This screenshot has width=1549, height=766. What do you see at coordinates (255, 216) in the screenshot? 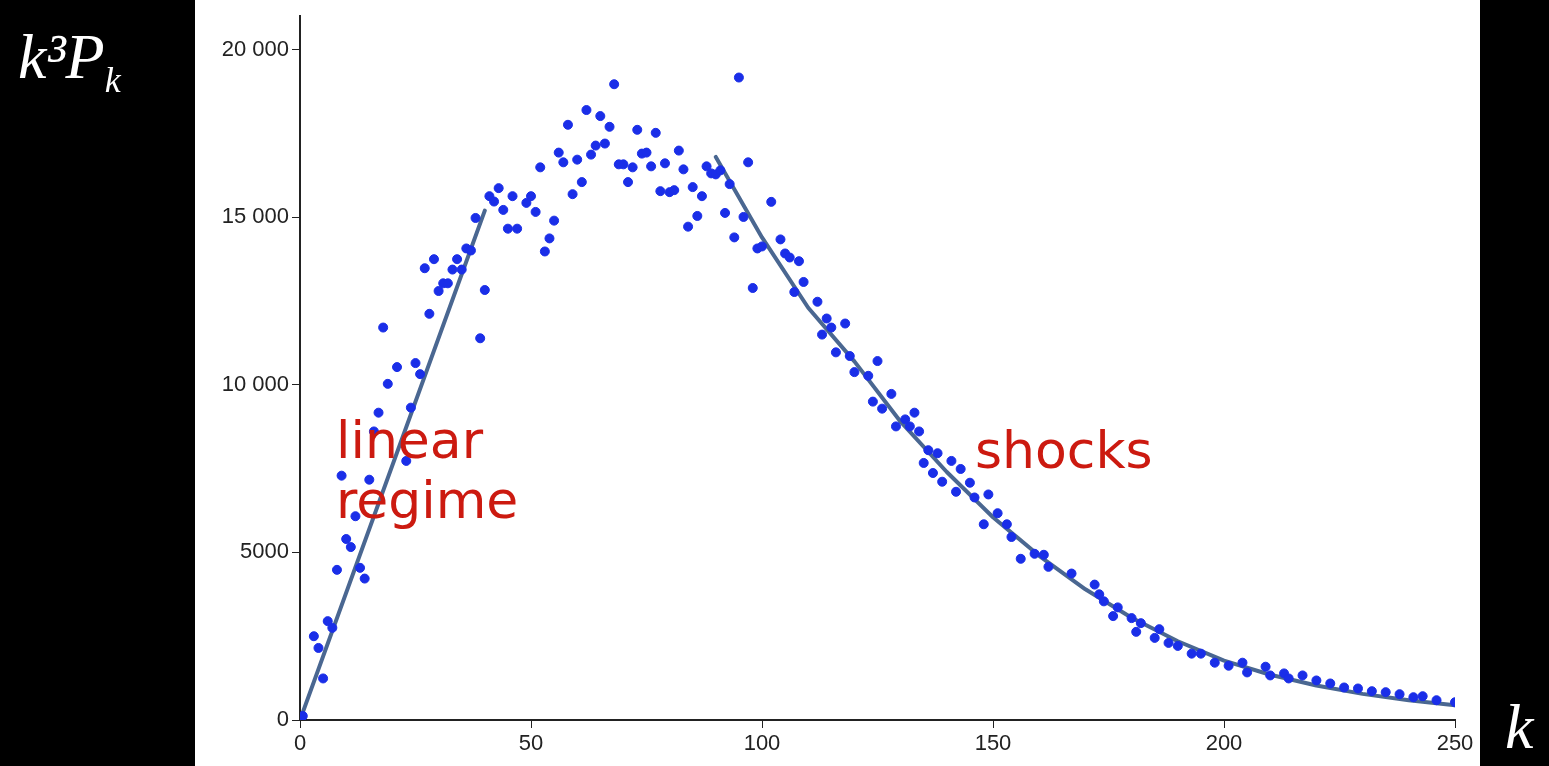
I see `y-tick-label: 15 000` at bounding box center [255, 216].